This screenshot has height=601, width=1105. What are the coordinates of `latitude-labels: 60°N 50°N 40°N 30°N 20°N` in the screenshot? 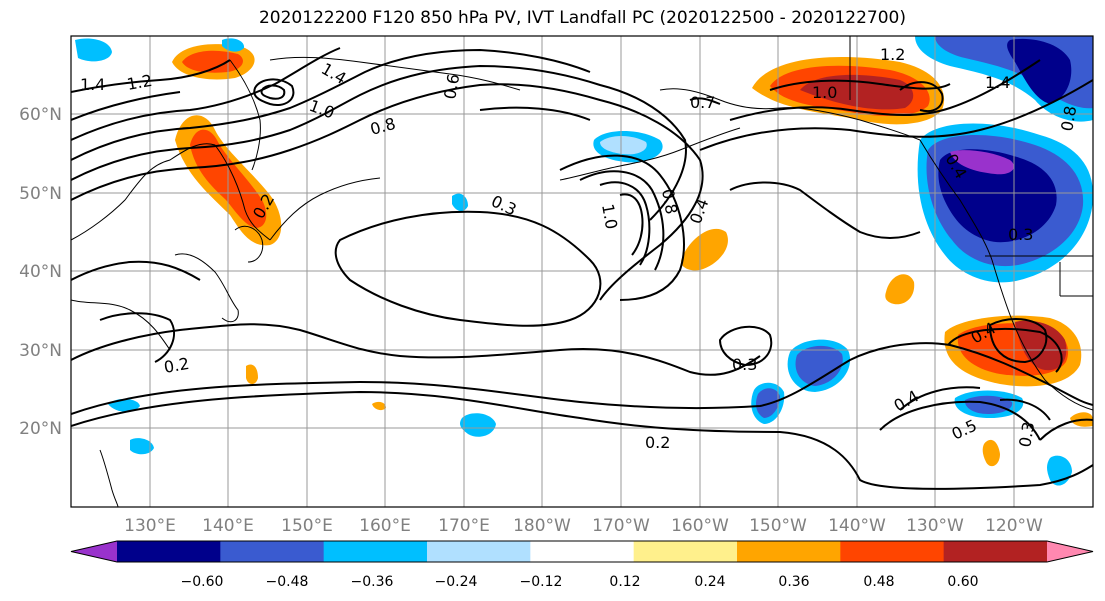 It's located at (40, 272).